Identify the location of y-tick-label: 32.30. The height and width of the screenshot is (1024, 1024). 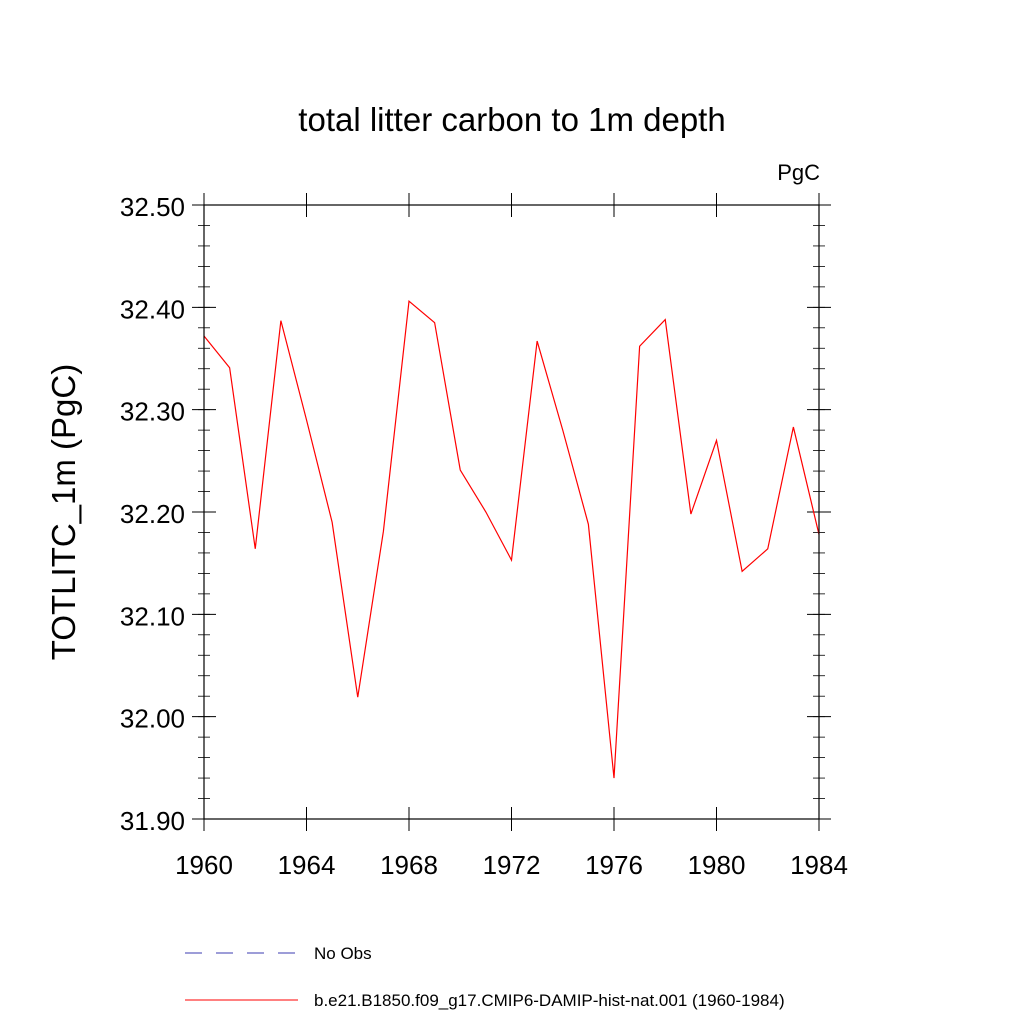
(152, 412).